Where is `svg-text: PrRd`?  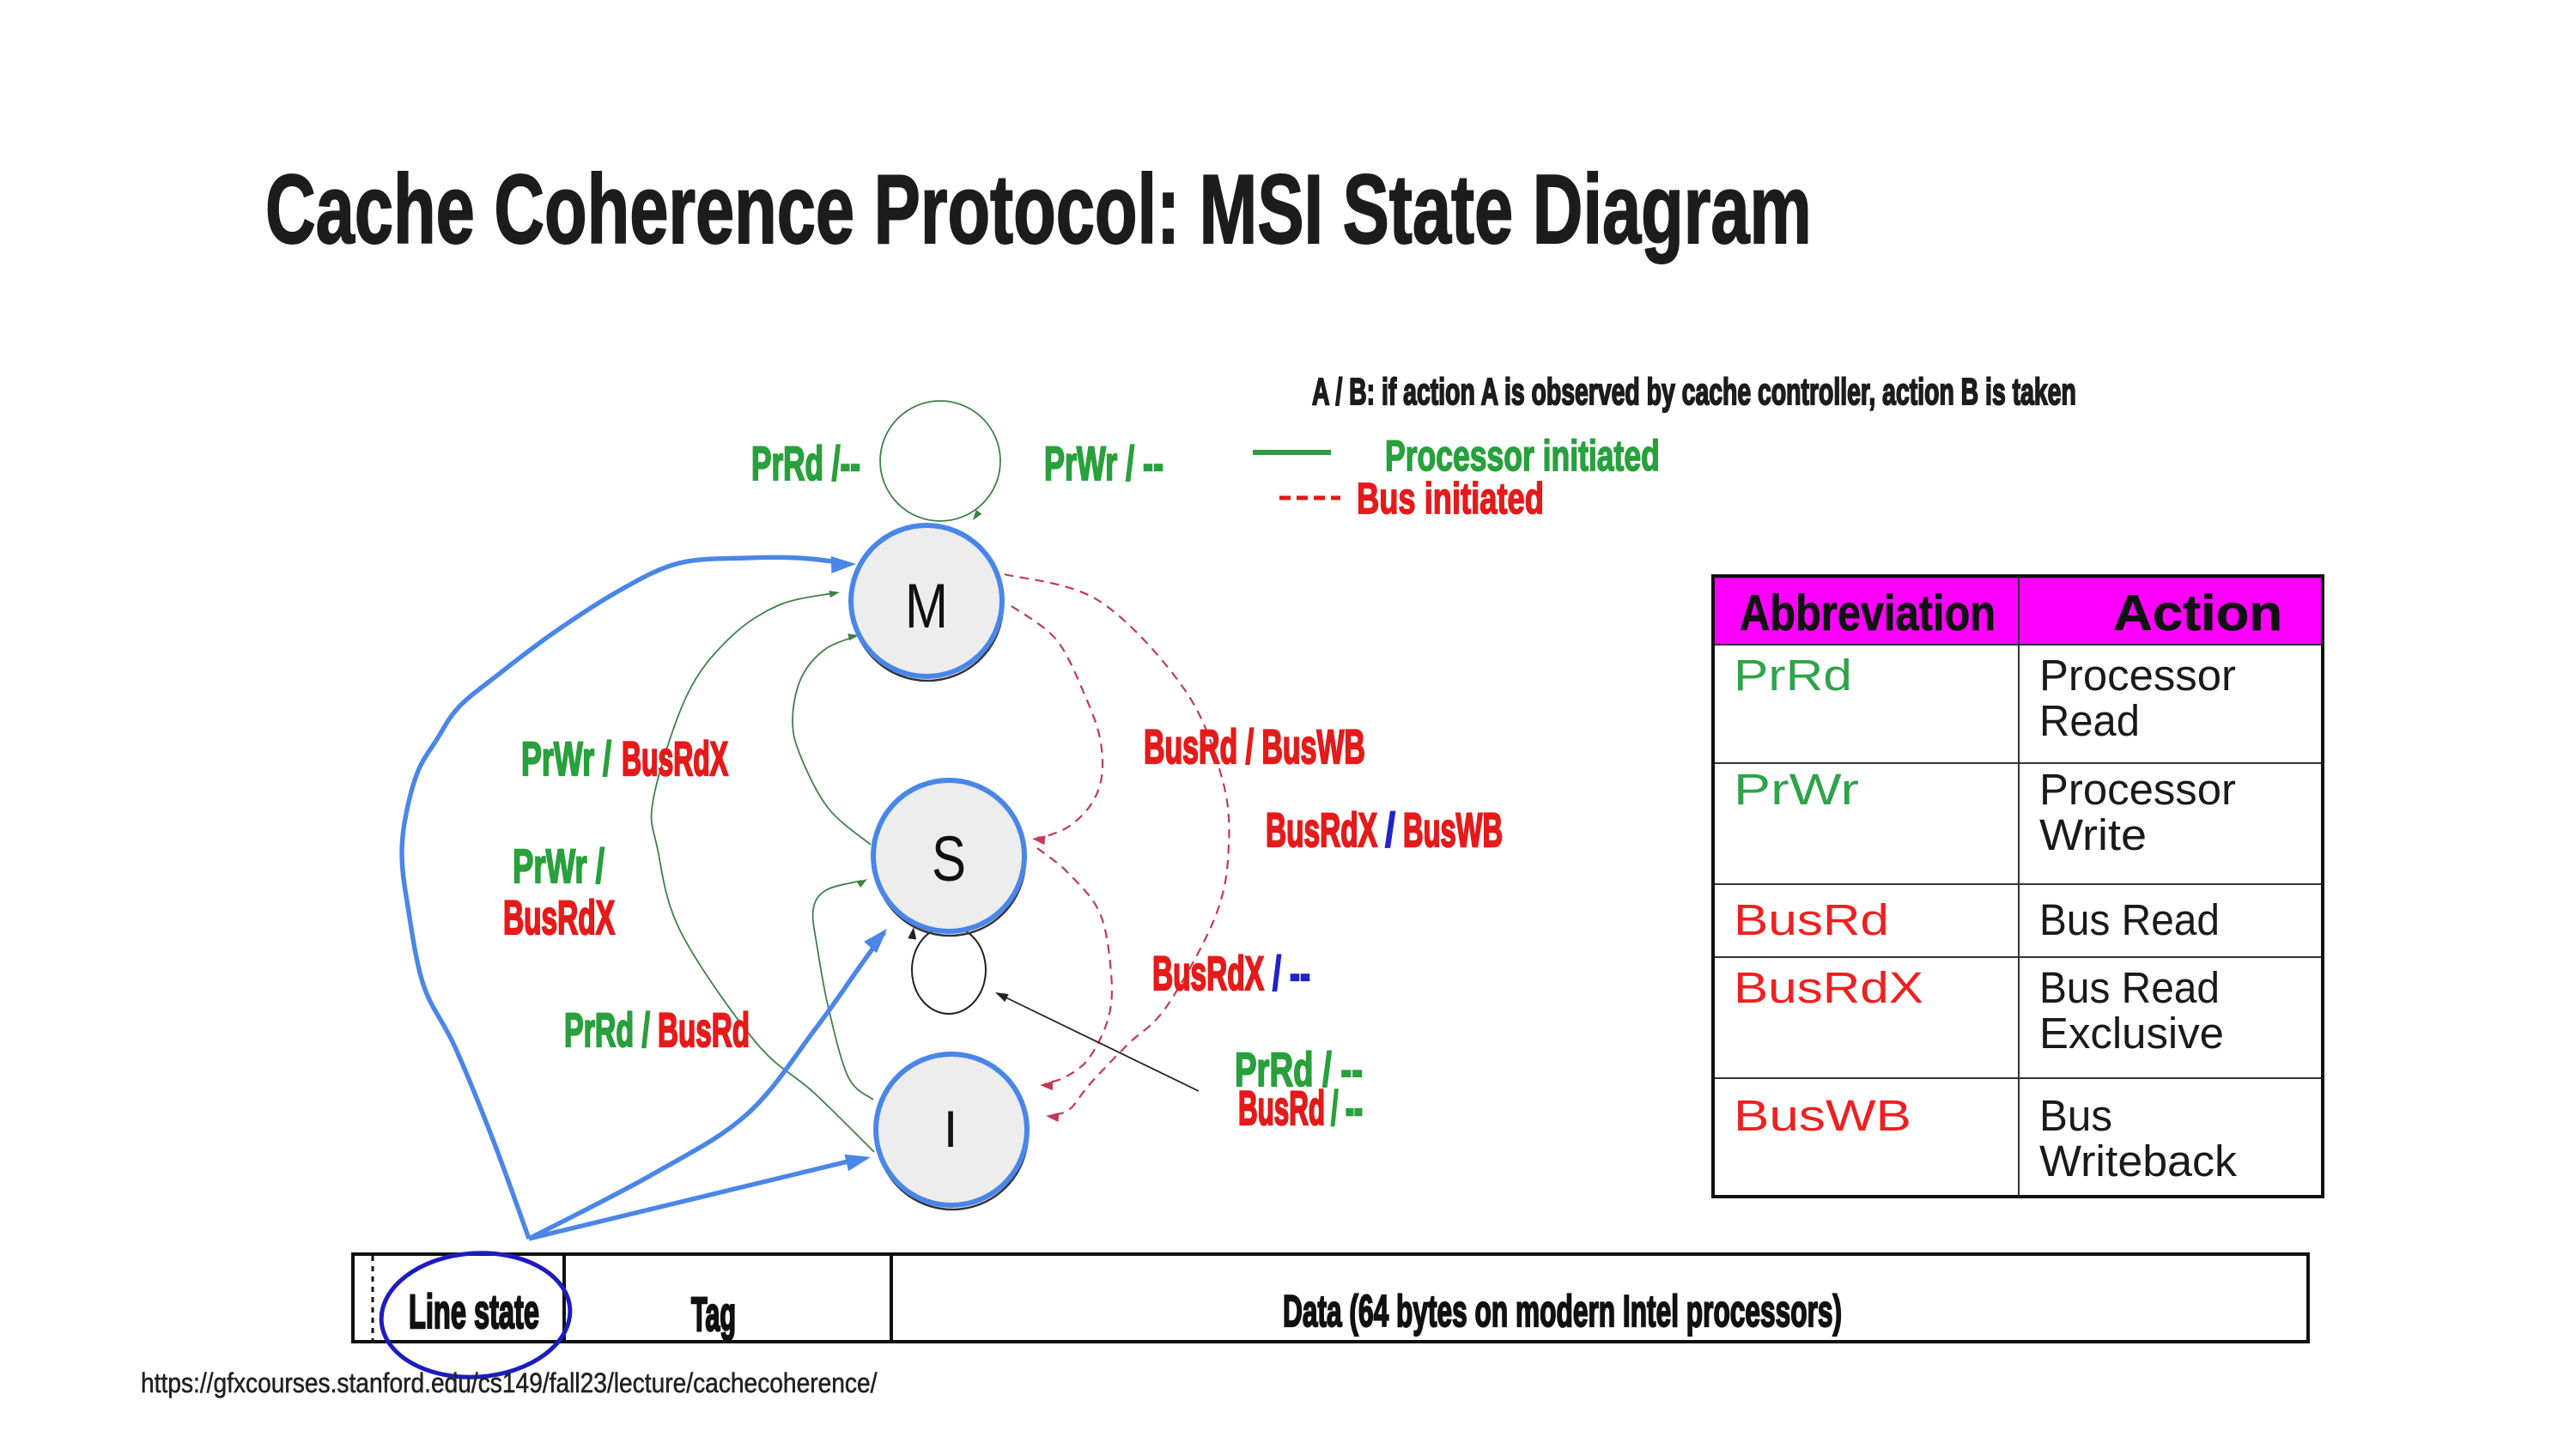 svg-text: PrRd is located at coordinates (1793, 675).